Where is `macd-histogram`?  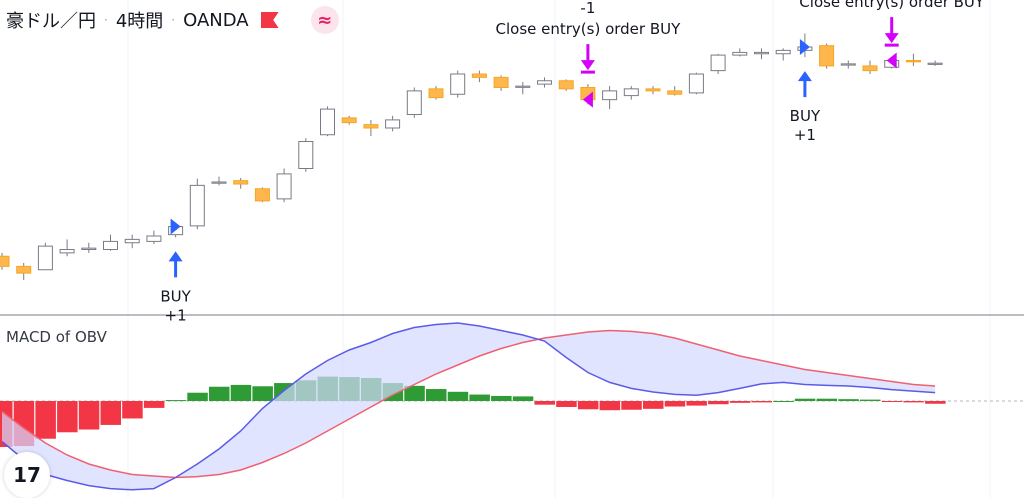 macd-histogram is located at coordinates (473, 411).